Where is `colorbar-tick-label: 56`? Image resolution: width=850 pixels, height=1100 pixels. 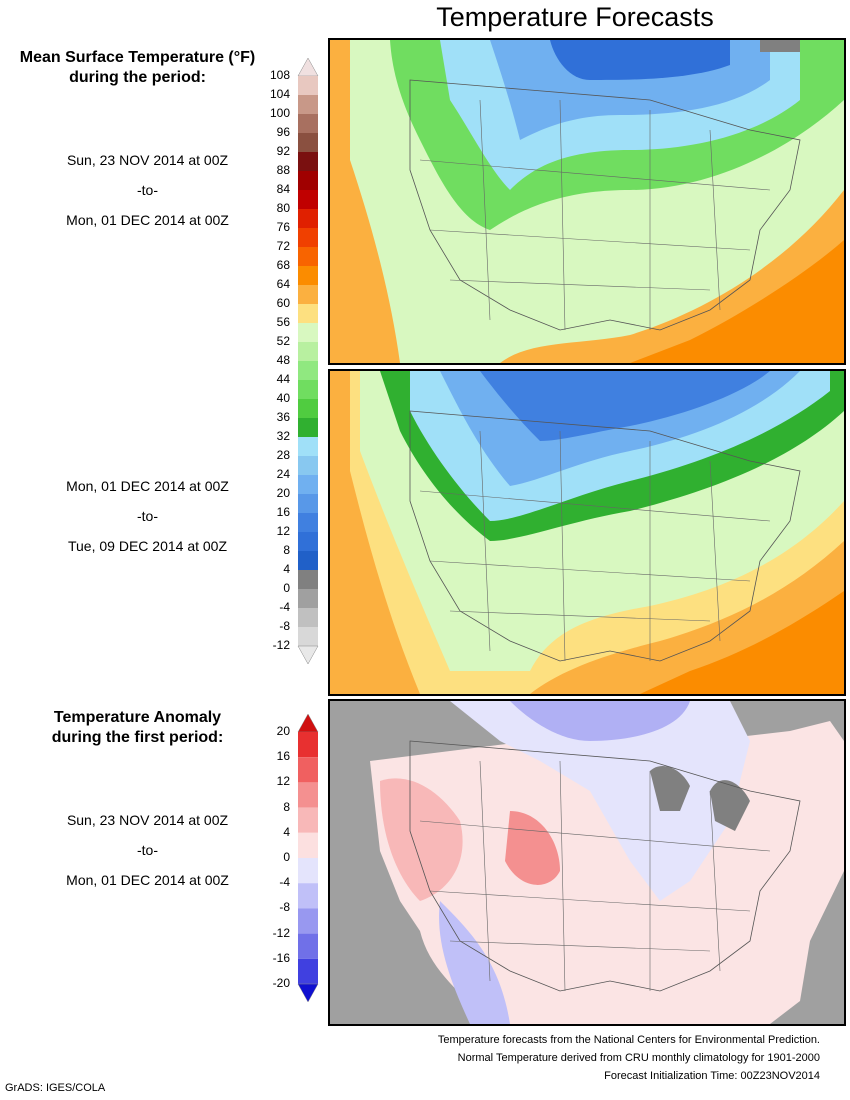 colorbar-tick-label: 56 is located at coordinates (283, 322).